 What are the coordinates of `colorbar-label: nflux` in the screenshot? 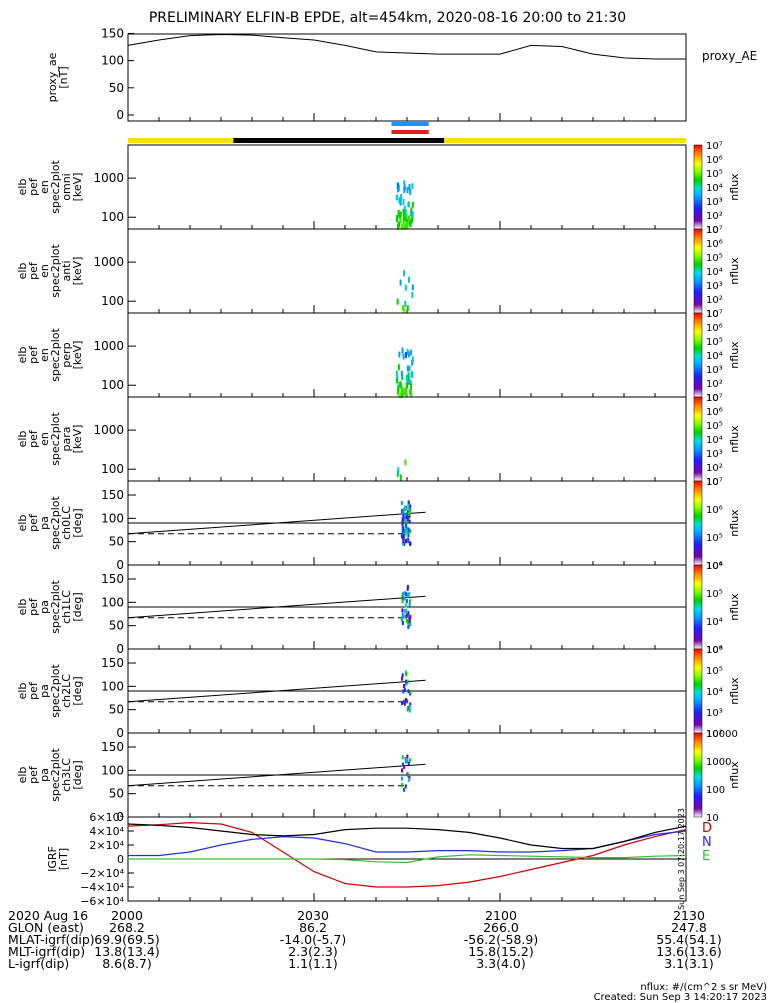 It's located at (734, 523).